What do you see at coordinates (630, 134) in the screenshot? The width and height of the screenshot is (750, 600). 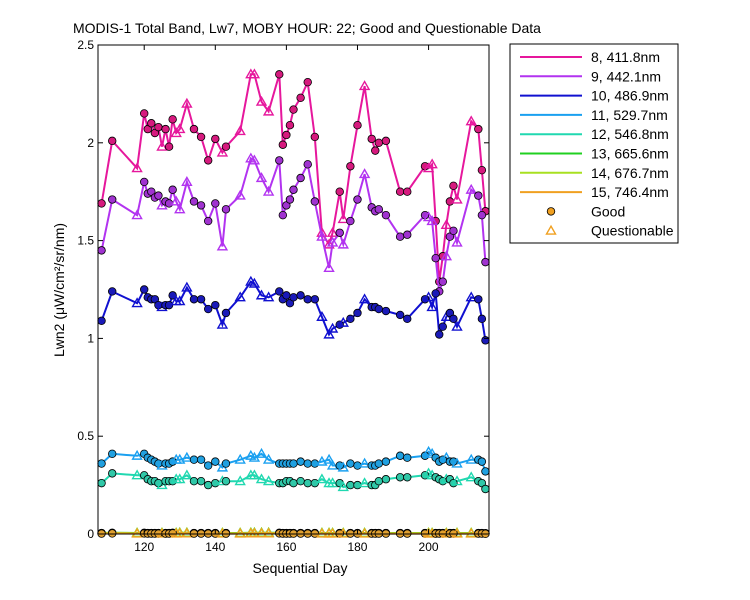 I see `legend-label: 12, 546.8nm` at bounding box center [630, 134].